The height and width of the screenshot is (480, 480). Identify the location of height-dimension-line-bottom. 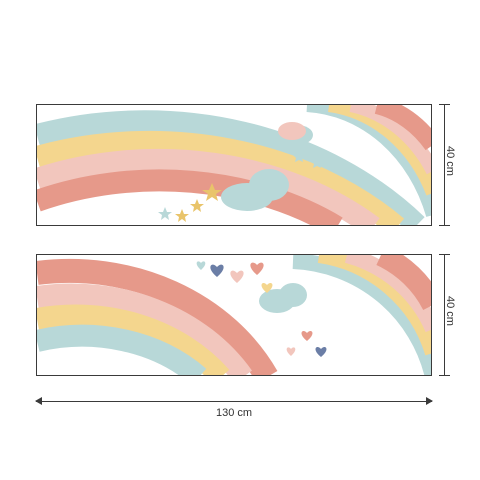
(444, 315).